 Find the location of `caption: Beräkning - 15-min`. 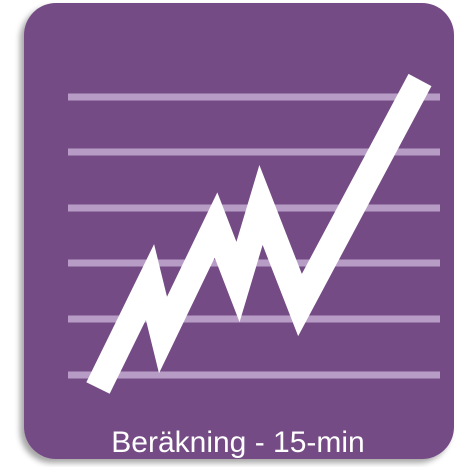

caption: Beräkning - 15-min is located at coordinates (237, 442).